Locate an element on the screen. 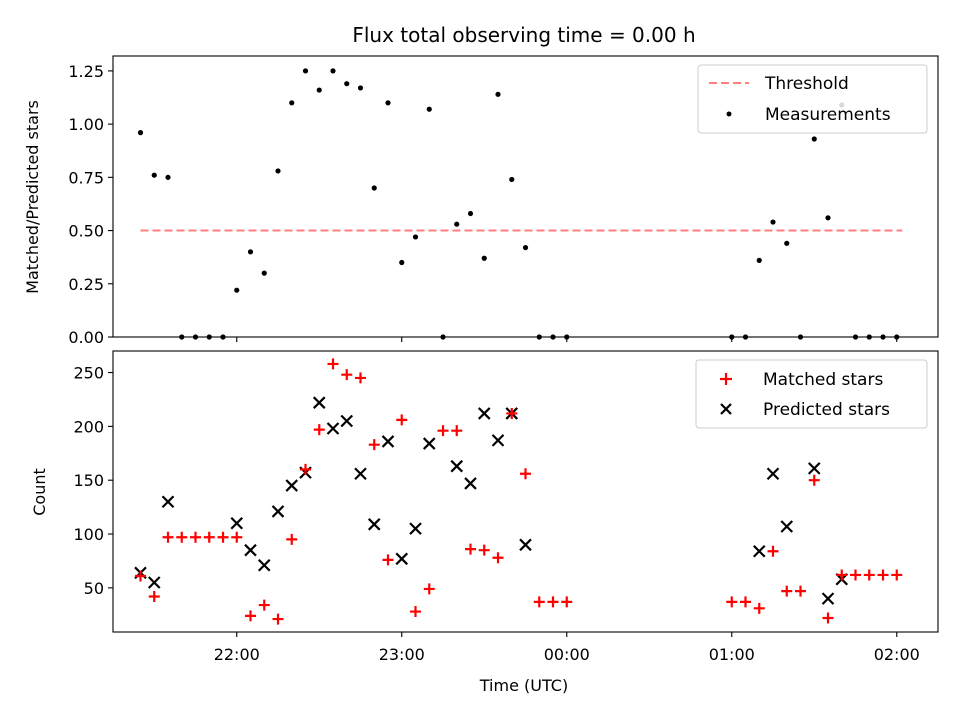 The height and width of the screenshot is (724, 960). bottom-y-tick-label: 250 is located at coordinates (88, 373).